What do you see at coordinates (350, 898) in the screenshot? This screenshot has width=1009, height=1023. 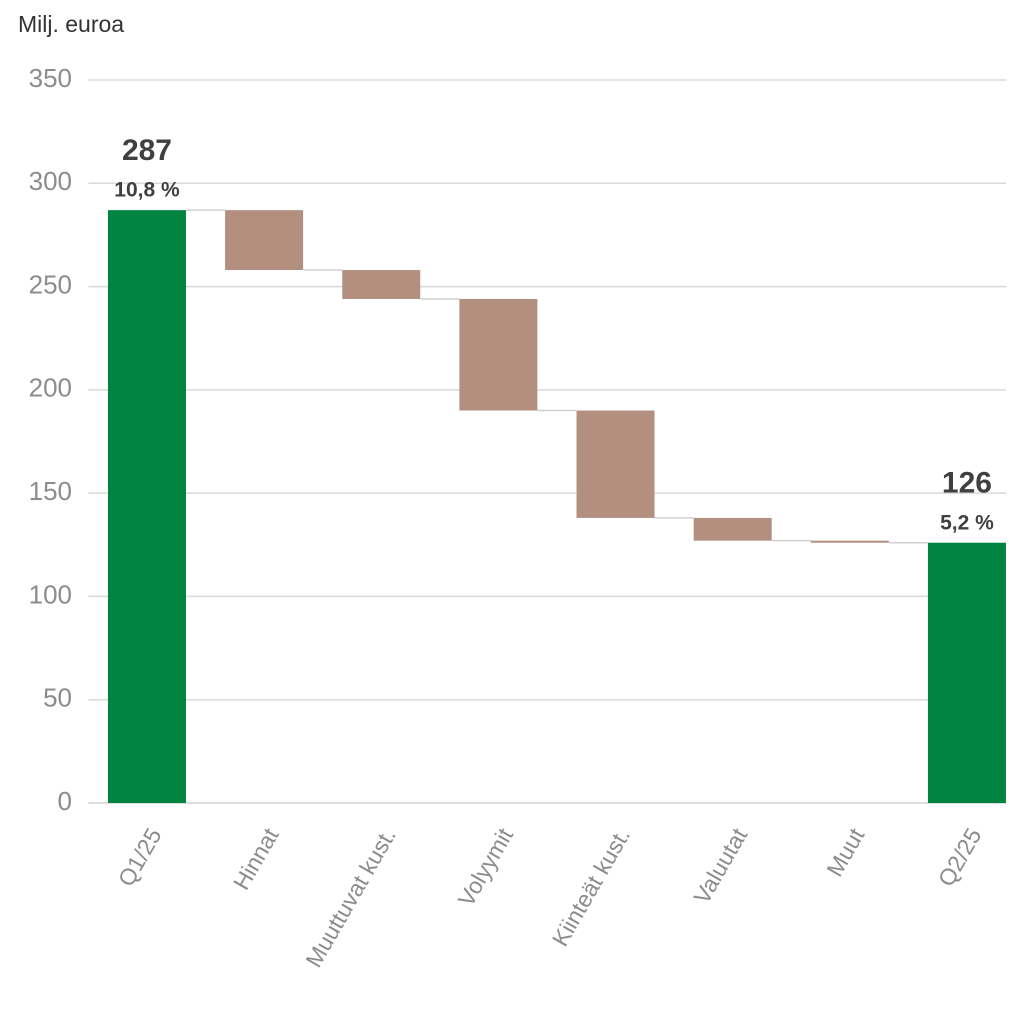 I see `x-tick-label: Muuttuvat kust.` at bounding box center [350, 898].